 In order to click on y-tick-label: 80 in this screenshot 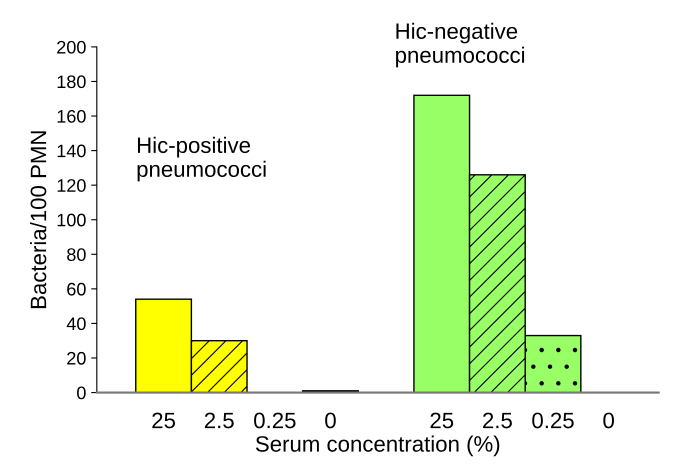, I will do `click(76, 255)`.